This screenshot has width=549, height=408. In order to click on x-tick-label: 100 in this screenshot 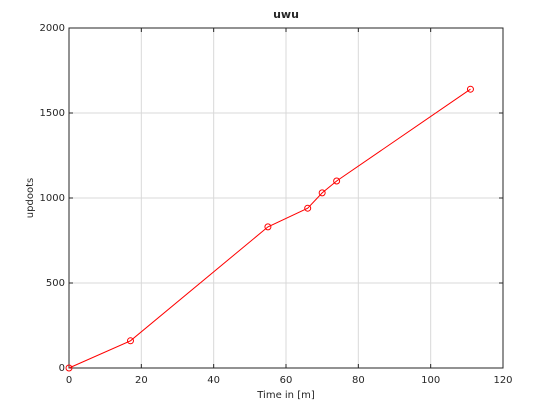, I will do `click(430, 380)`.